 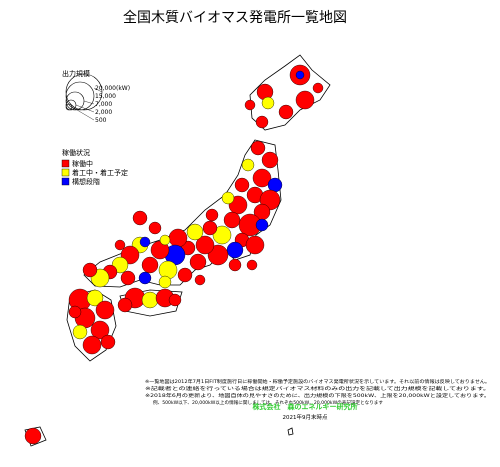 What do you see at coordinates (305, 406) in the screenshot?
I see `company: 株式会社 森のエネルギー研究所` at bounding box center [305, 406].